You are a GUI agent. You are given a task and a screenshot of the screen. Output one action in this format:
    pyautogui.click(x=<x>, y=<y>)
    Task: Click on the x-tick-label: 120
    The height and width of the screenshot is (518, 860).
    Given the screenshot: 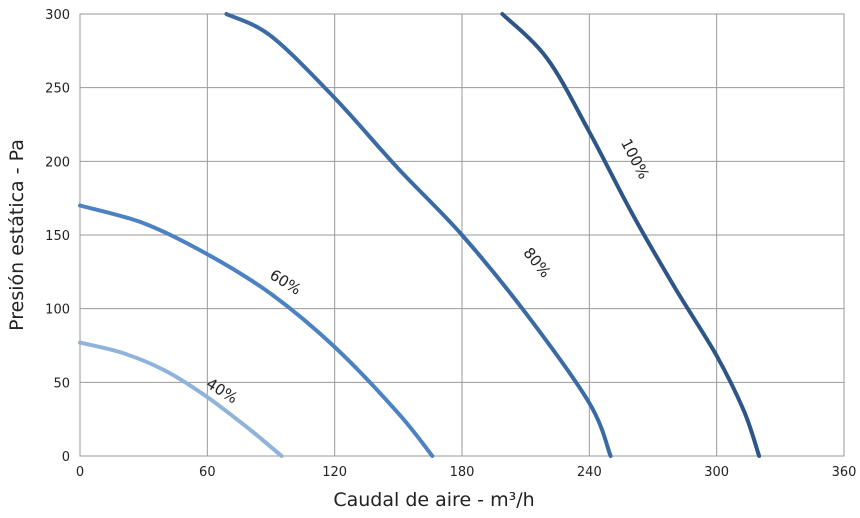 What is the action you would take?
    pyautogui.click(x=334, y=472)
    